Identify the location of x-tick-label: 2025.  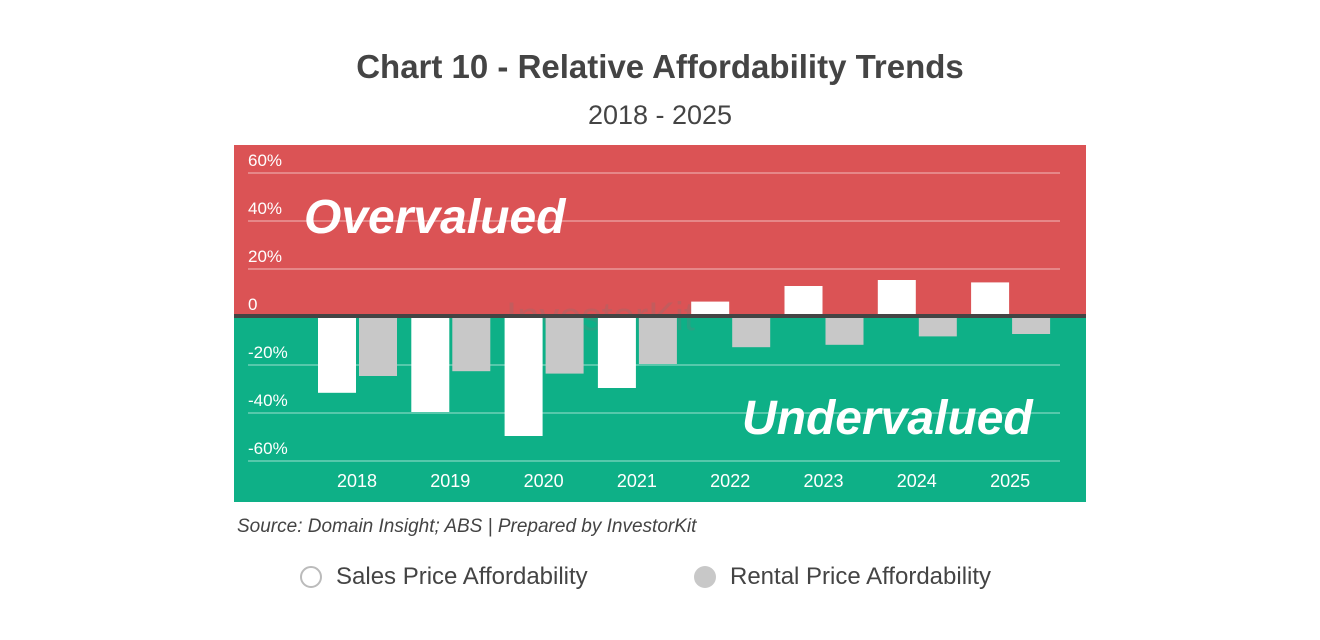
(1010, 481).